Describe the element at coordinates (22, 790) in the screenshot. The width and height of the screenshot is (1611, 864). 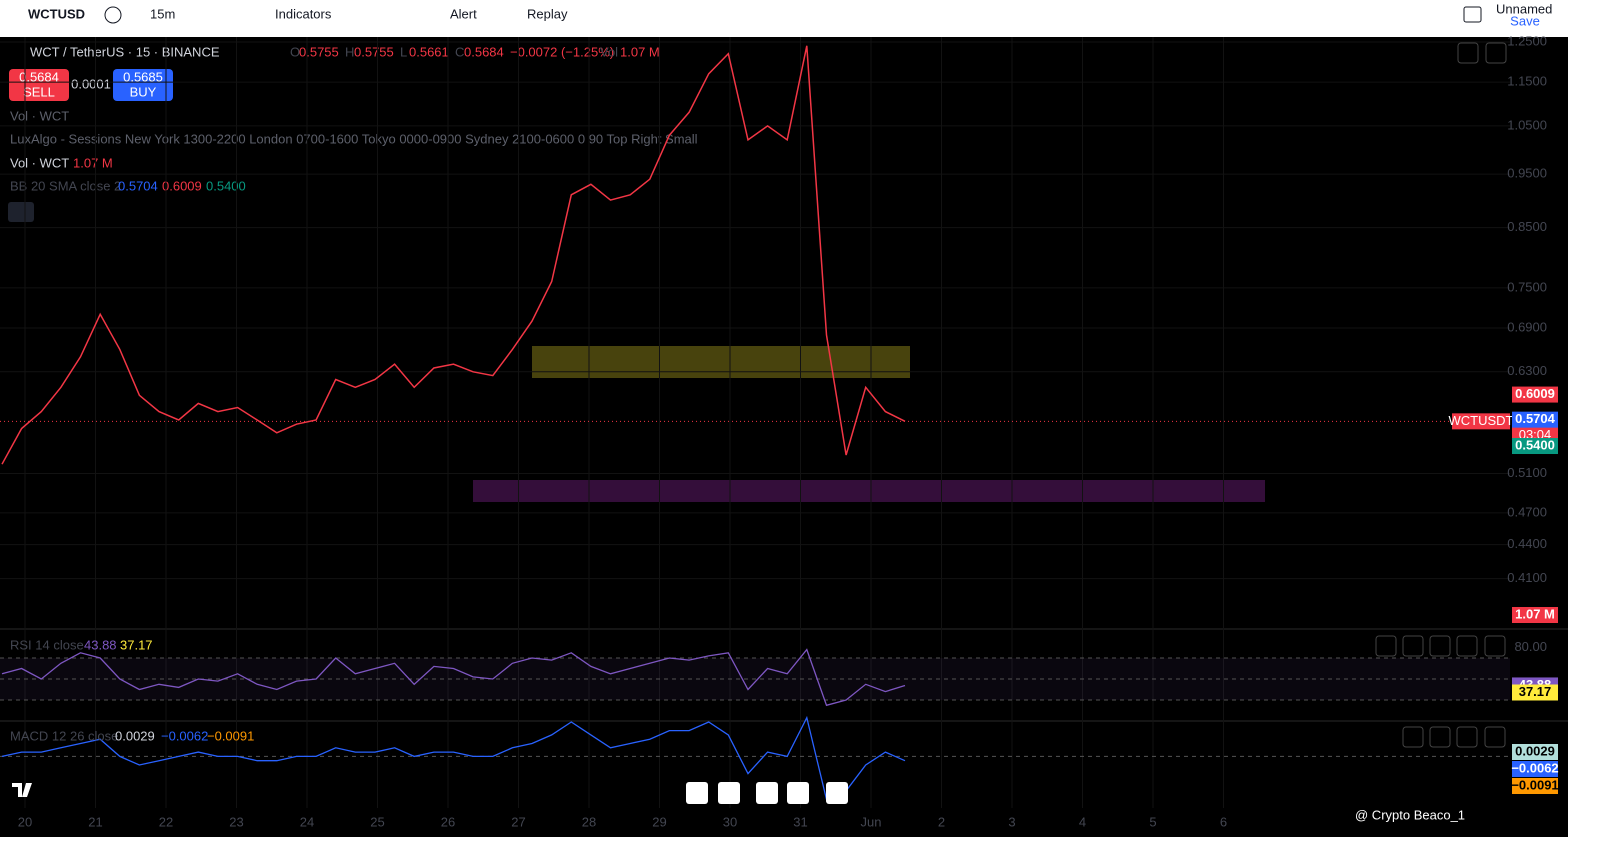
I see `tv-logo` at that location.